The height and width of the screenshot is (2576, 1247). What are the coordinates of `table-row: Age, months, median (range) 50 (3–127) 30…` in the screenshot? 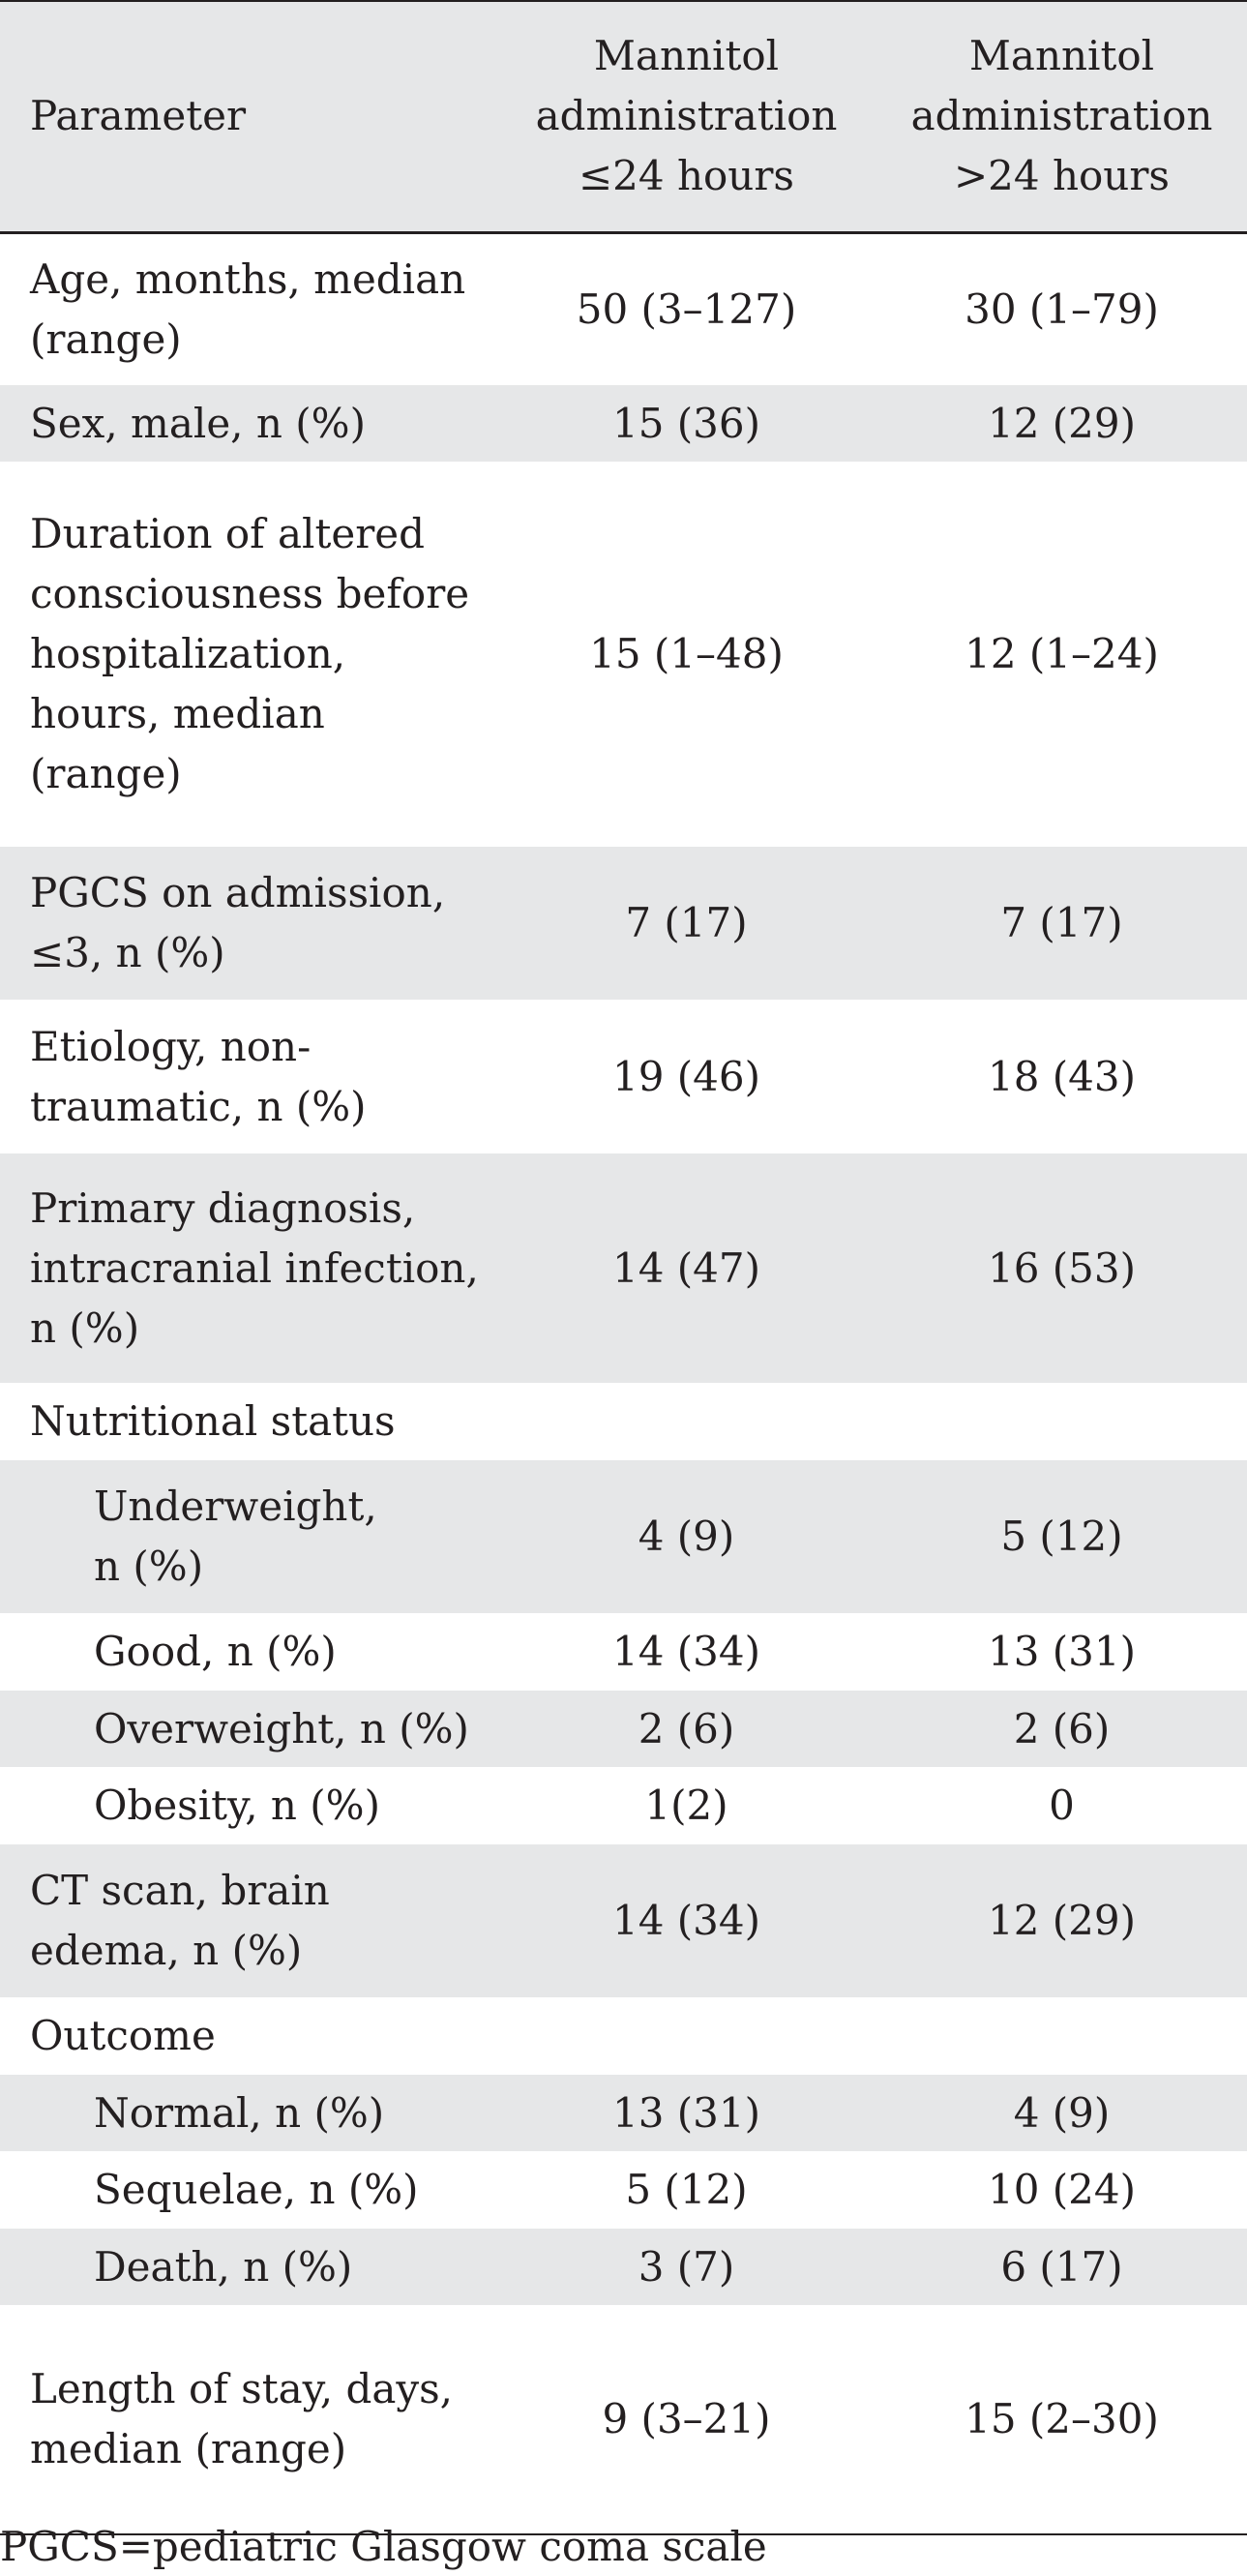 It's located at (623, 308).